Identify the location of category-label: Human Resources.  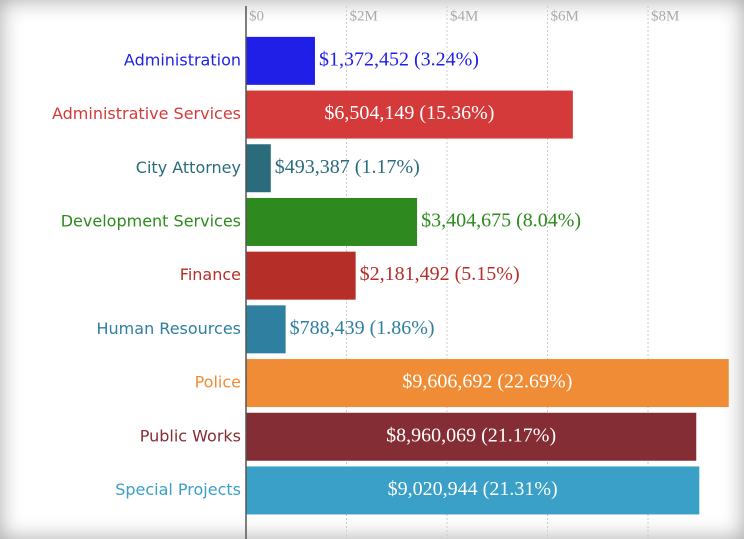
(169, 328).